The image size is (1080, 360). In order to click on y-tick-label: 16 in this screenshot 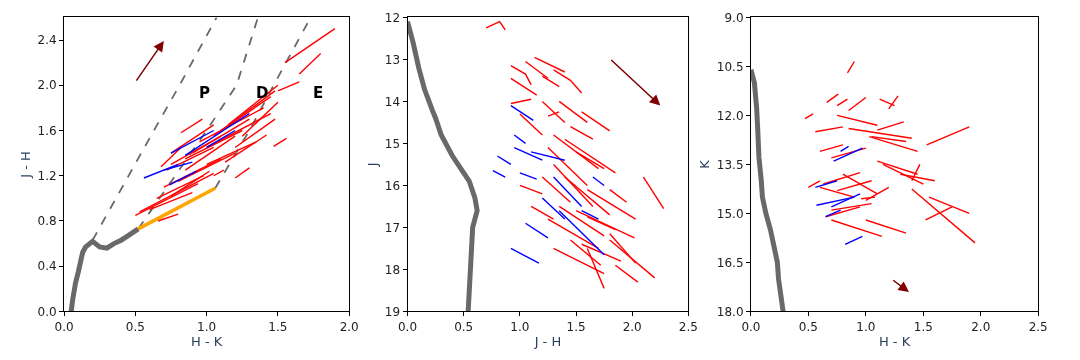, I will do `click(392, 185)`.